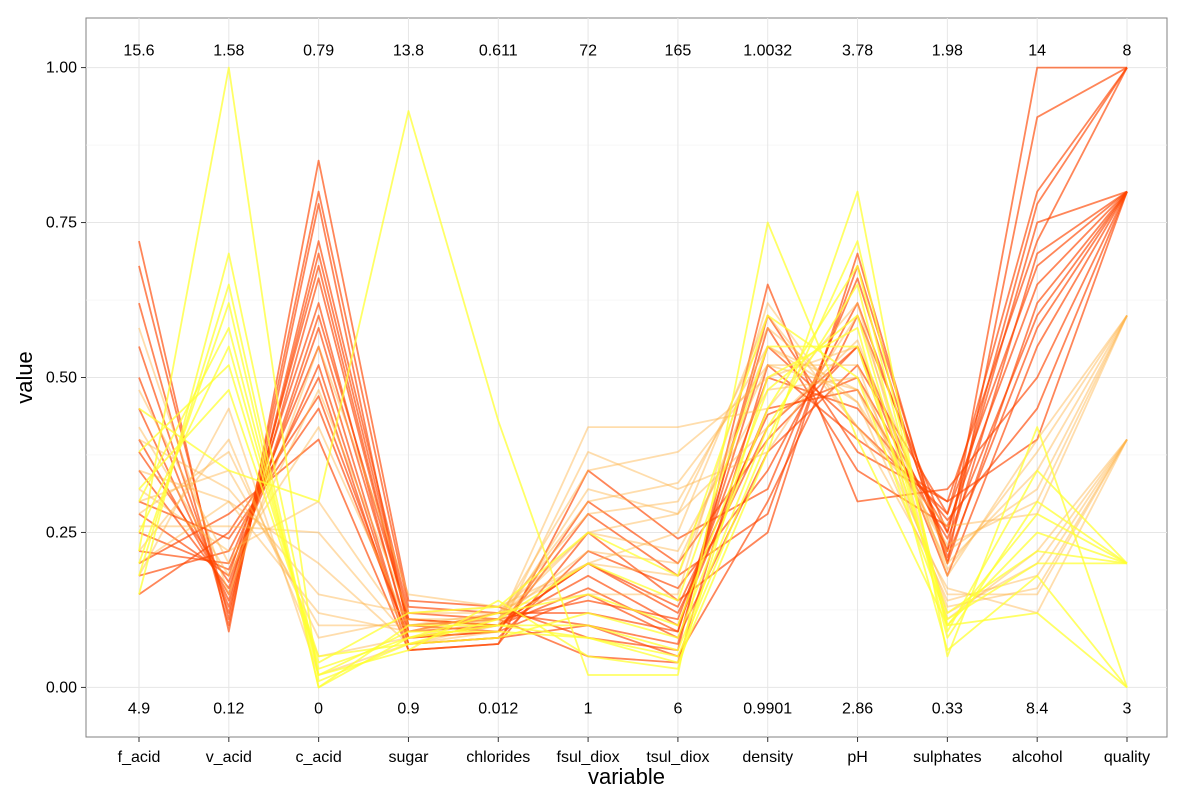 The height and width of the screenshot is (805, 1200). I want to click on max-value-label: 165, so click(678, 51).